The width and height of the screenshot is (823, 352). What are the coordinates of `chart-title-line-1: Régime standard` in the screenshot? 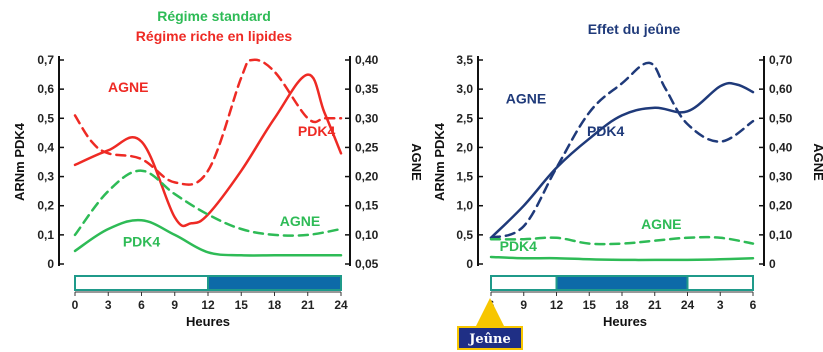 It's located at (214, 16).